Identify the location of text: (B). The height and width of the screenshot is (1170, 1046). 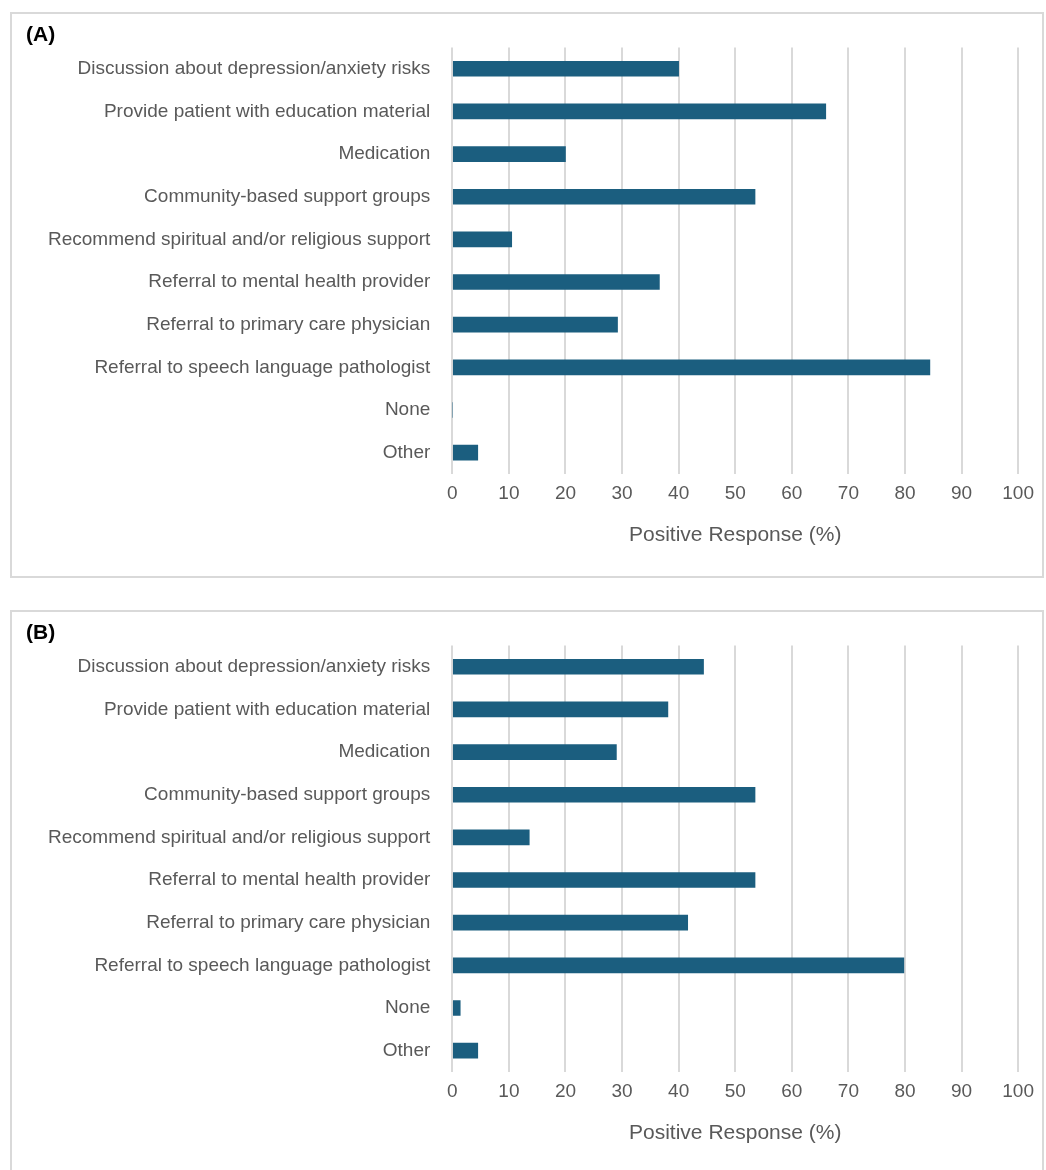
(41, 631).